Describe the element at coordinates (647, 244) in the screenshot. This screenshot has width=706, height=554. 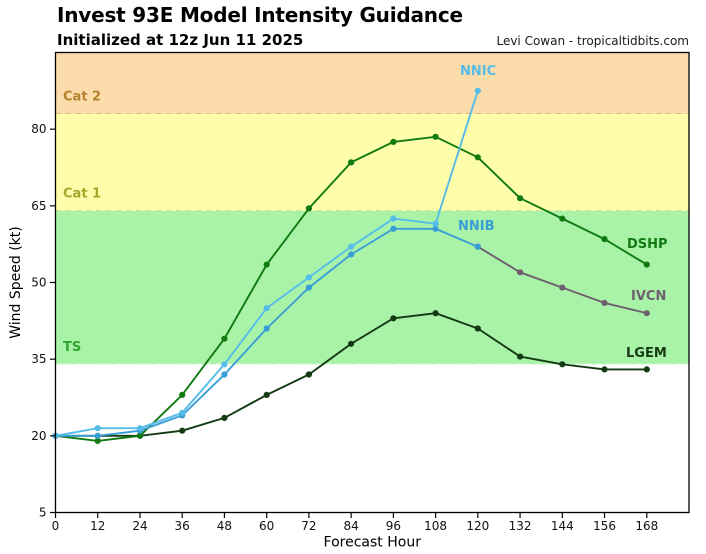
I see `series-label-dshp: DSHP` at that location.